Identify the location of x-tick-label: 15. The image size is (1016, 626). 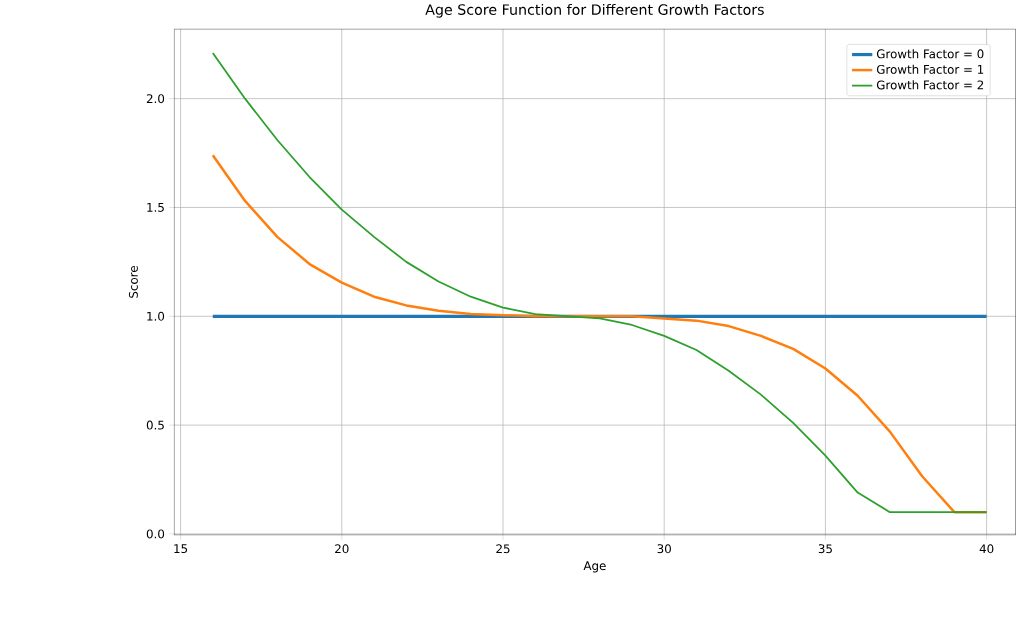
(181, 548).